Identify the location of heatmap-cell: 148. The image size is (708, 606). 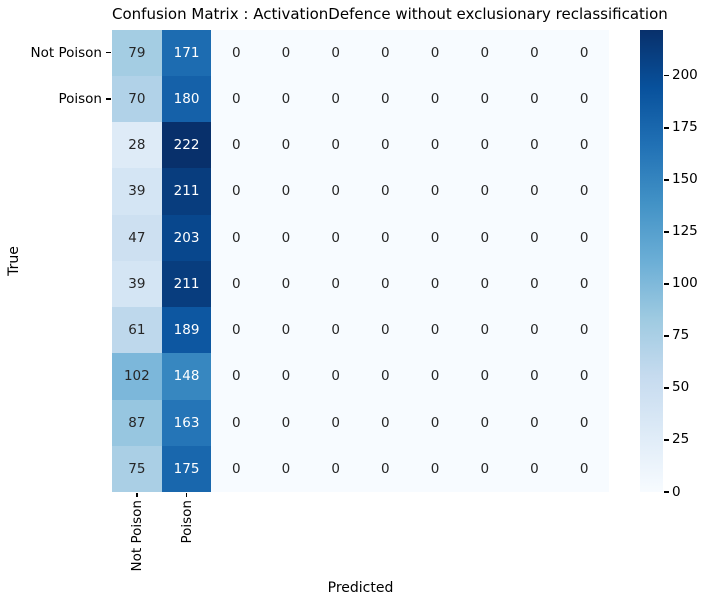
(186, 376).